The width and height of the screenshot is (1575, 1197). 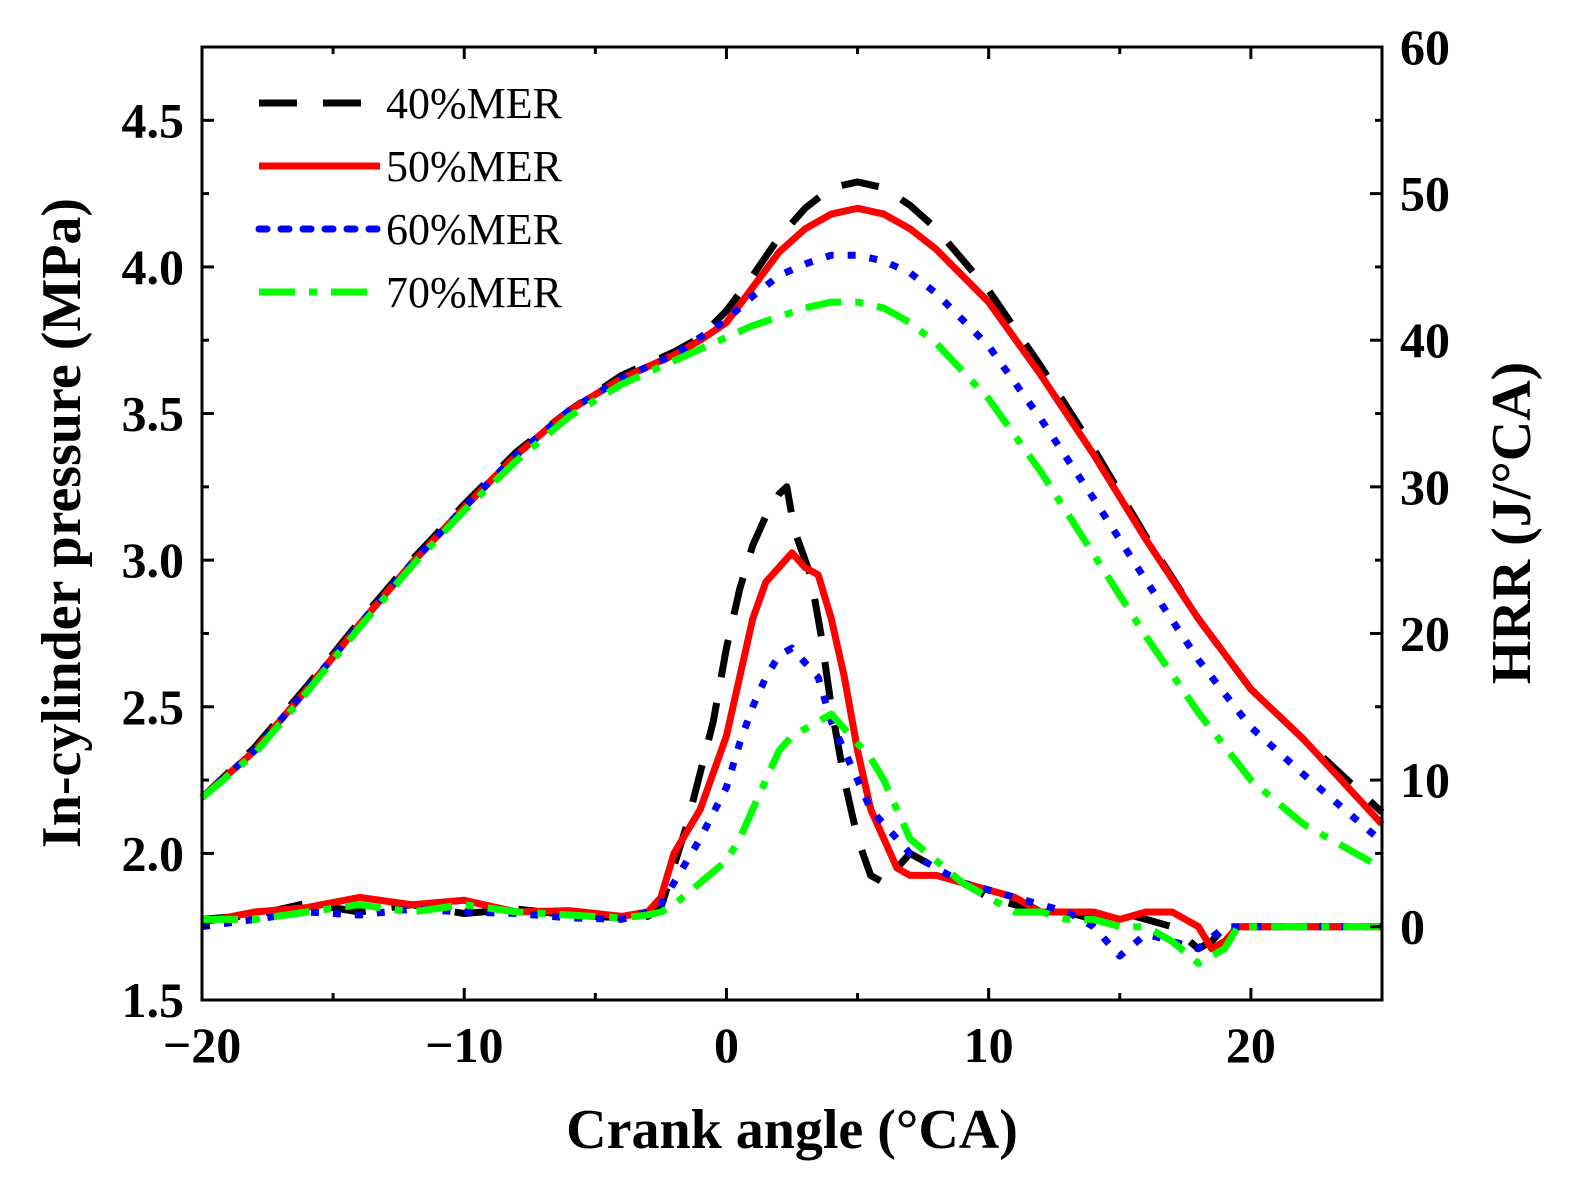 I want to click on y-tick-label: 3.0, so click(x=153, y=560).